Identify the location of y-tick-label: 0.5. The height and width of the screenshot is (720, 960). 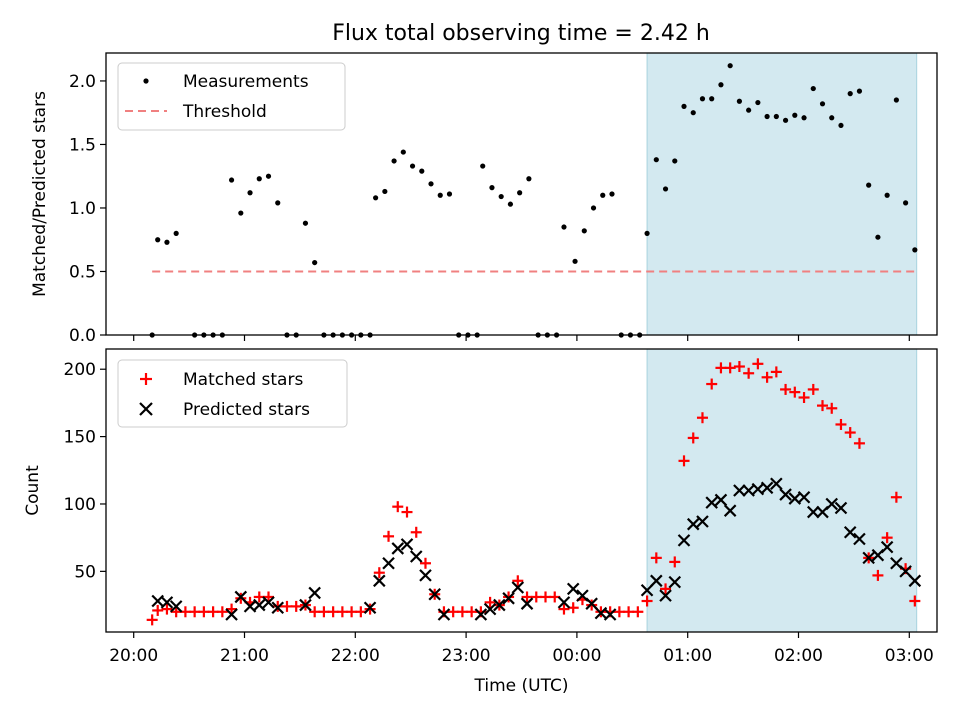
(82, 272).